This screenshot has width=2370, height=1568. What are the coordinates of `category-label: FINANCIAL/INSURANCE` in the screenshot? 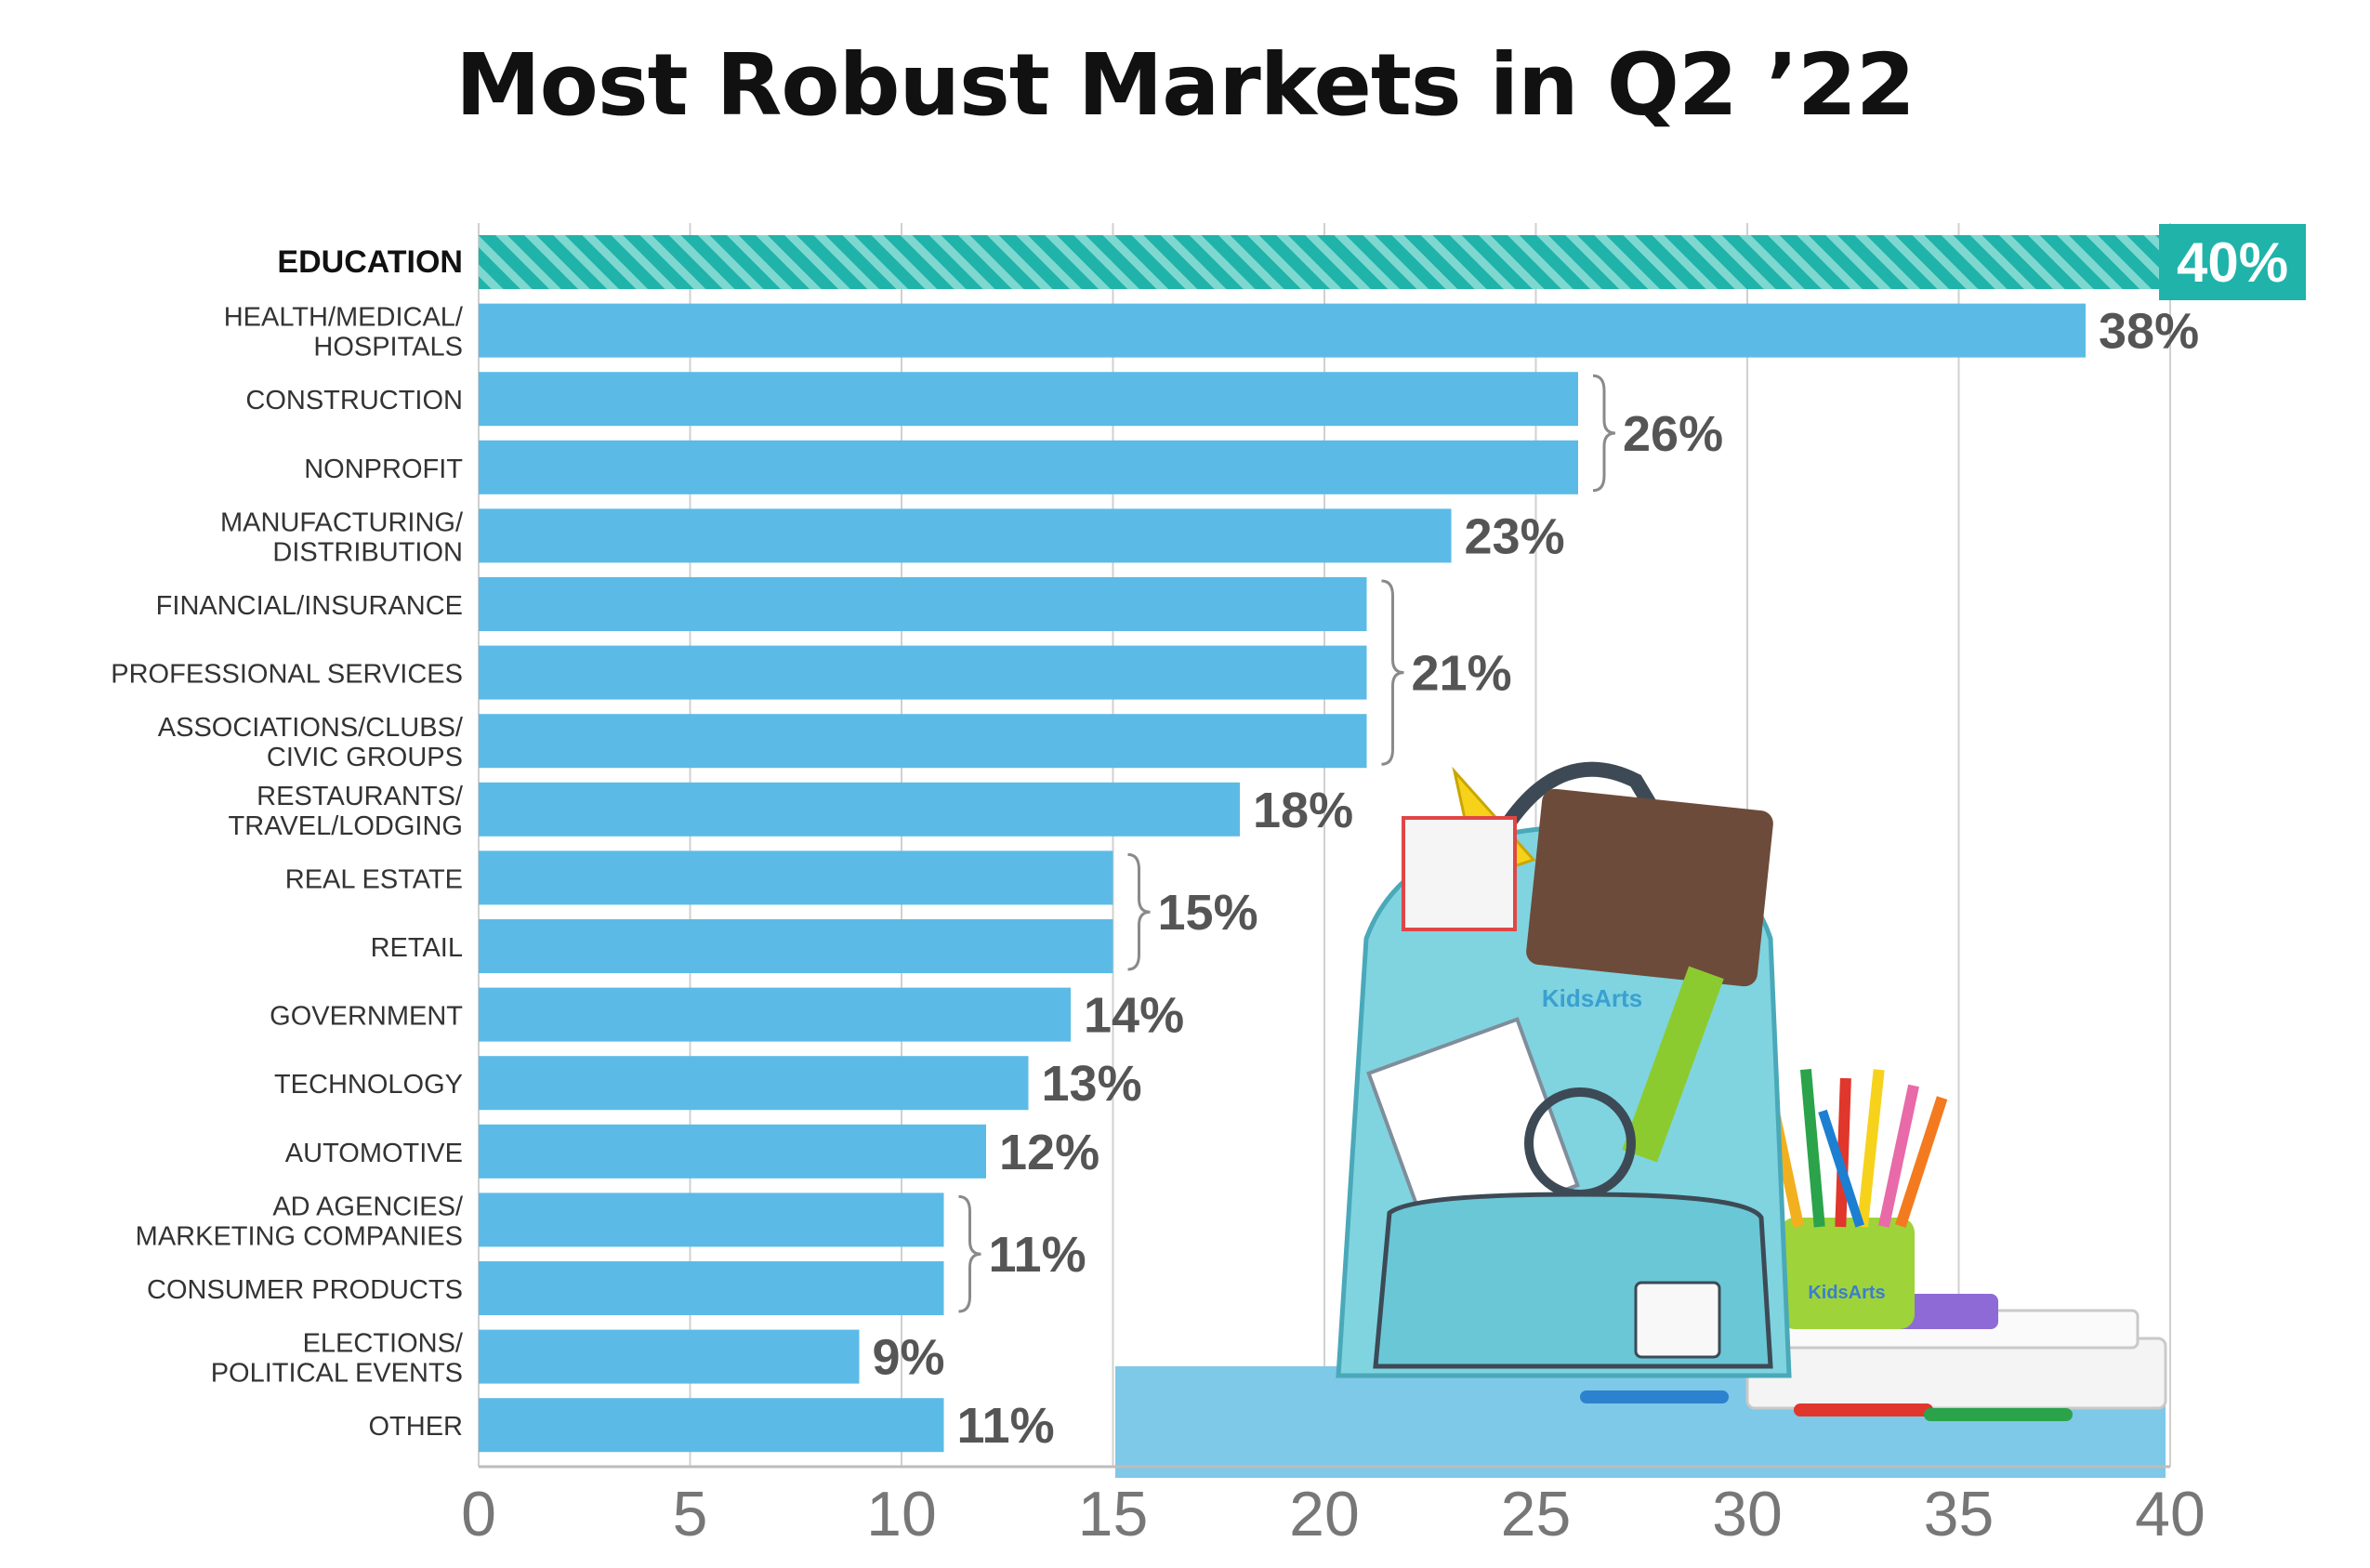 It's located at (309, 606).